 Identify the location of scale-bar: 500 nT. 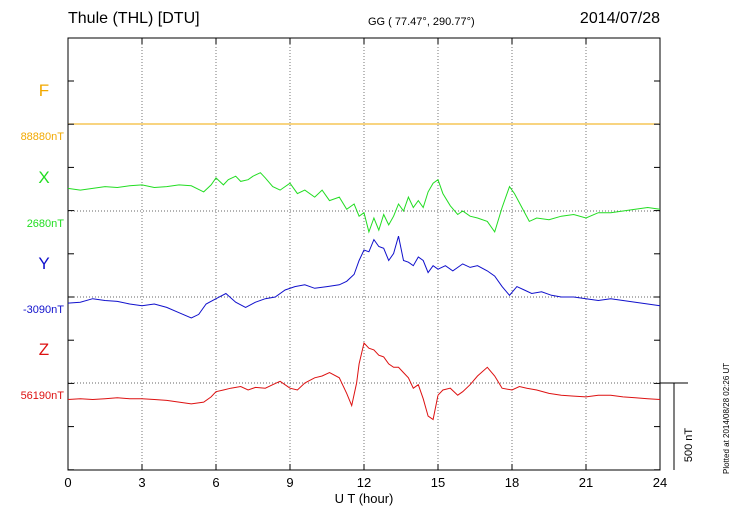
(677, 426).